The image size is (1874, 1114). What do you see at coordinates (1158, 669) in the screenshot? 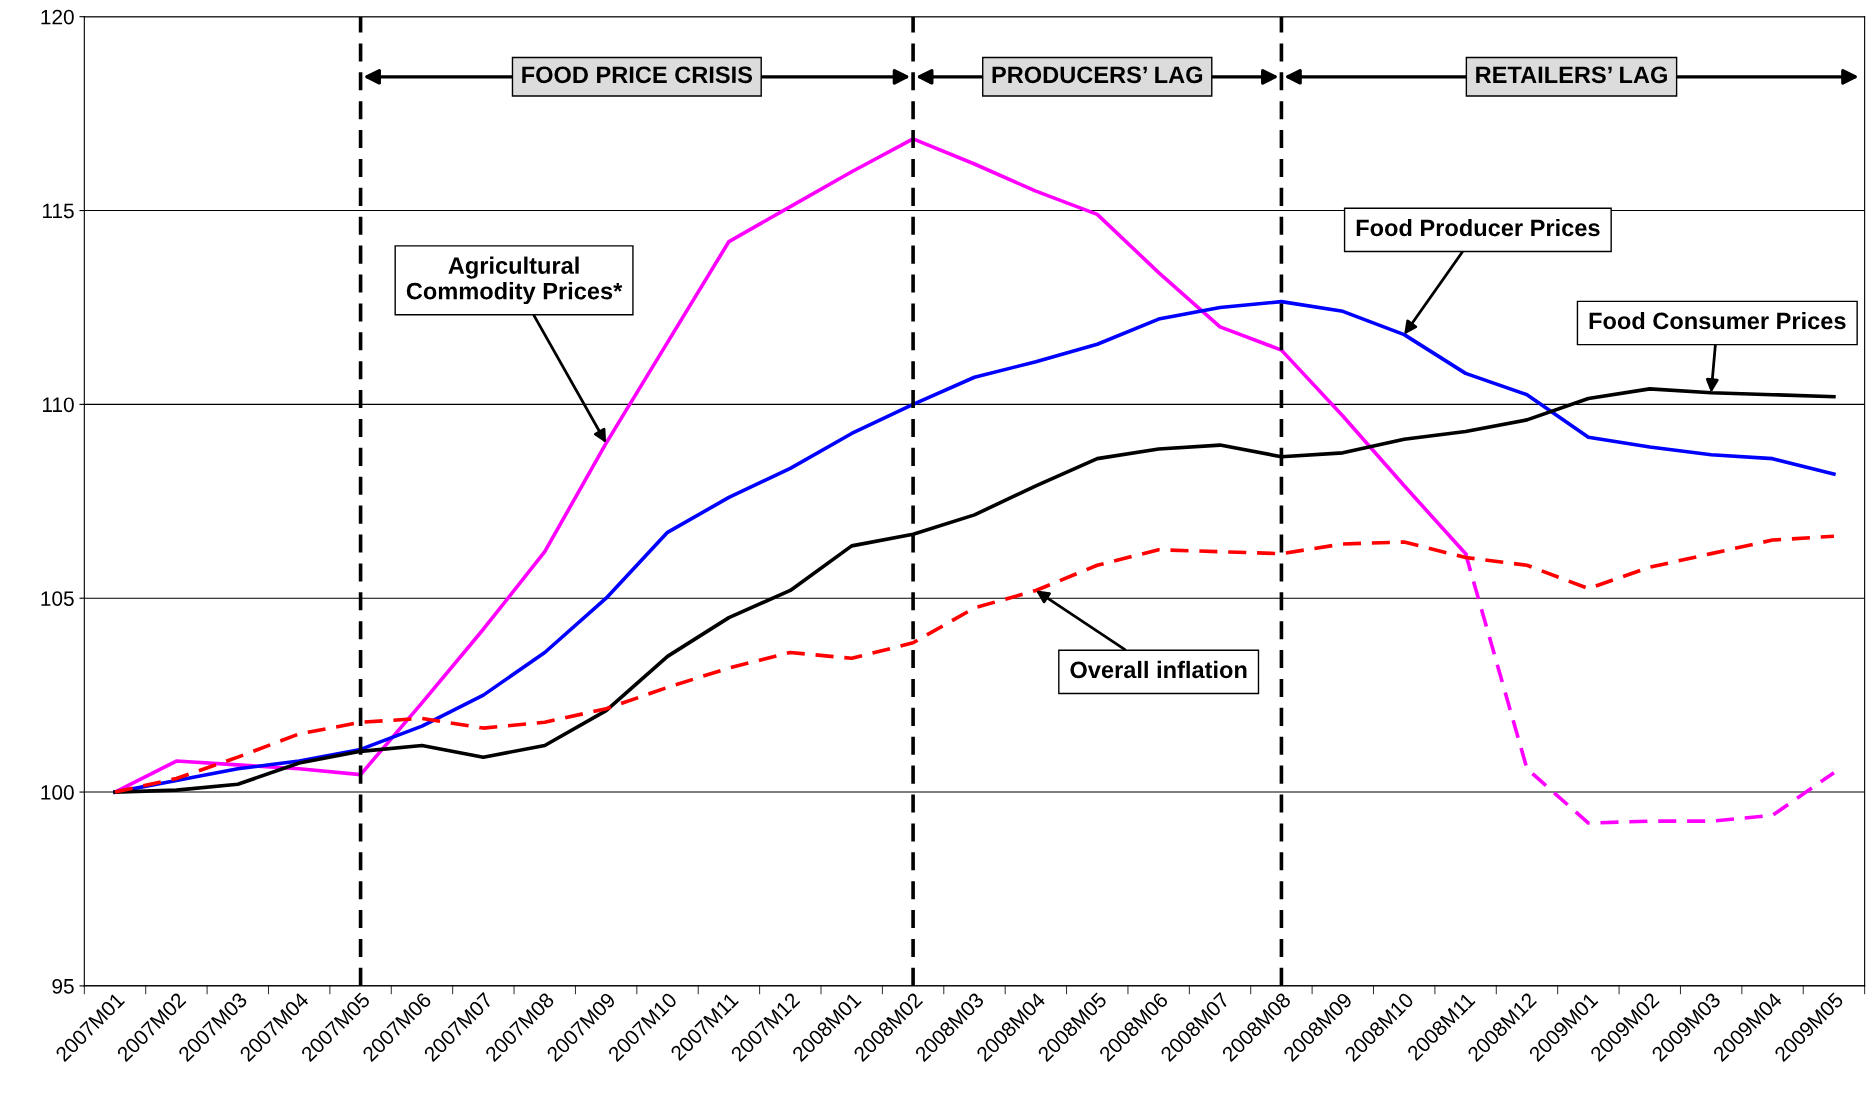
I see `annotation: Overall inflation` at bounding box center [1158, 669].